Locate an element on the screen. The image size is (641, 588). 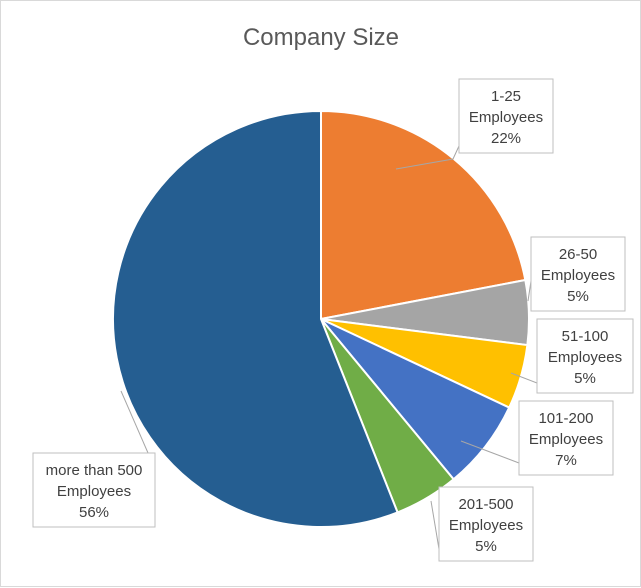
data-label: 201-500 is located at coordinates (485, 504).